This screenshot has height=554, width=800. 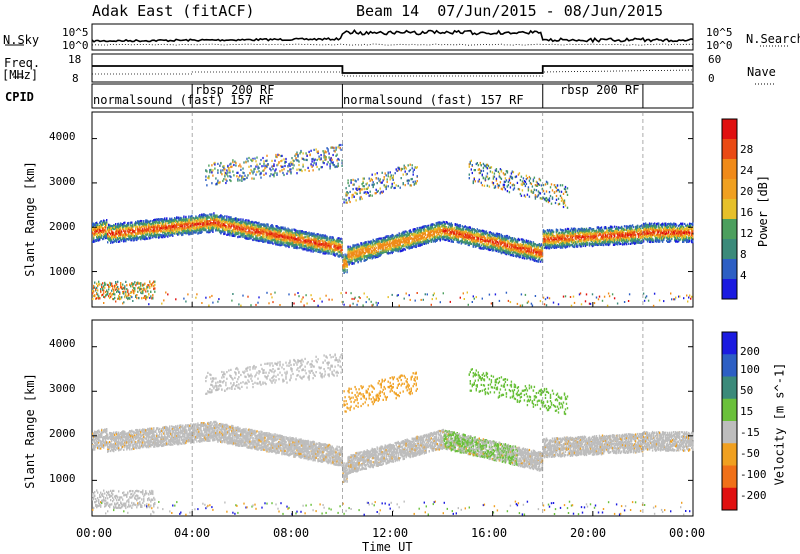 I want to click on vel-cbar-tick-neg200: -200, so click(x=753, y=495).